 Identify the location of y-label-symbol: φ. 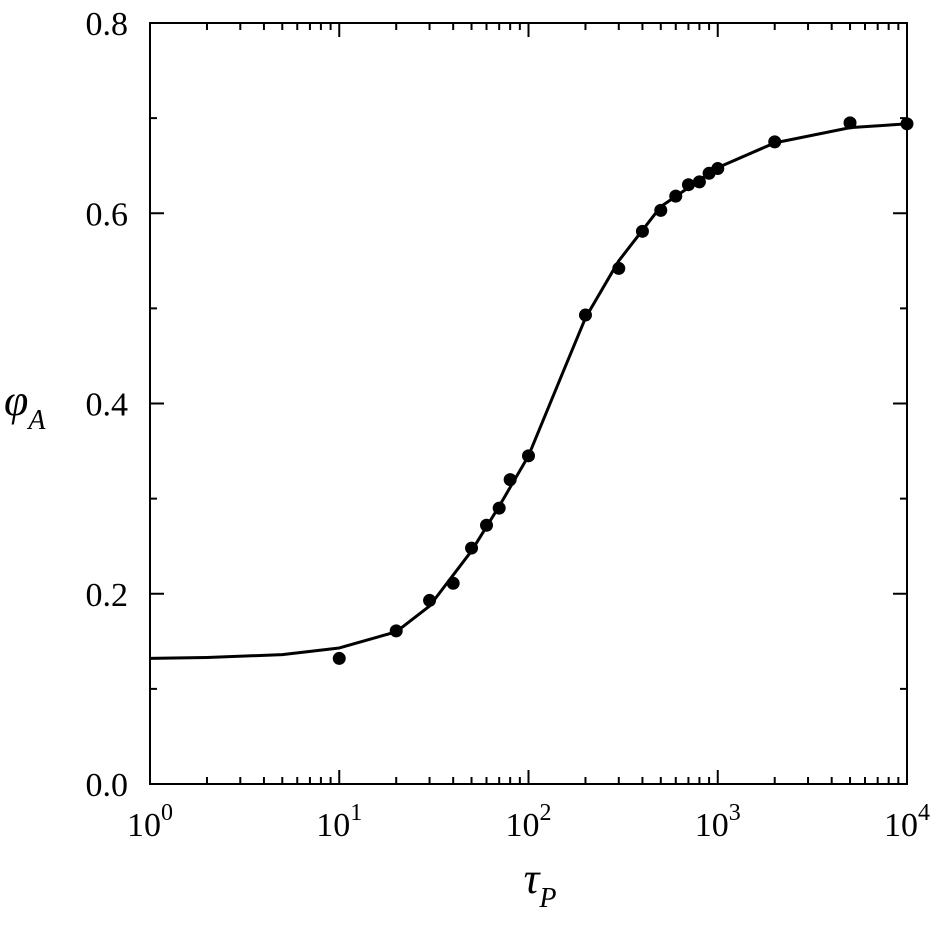
(16, 400).